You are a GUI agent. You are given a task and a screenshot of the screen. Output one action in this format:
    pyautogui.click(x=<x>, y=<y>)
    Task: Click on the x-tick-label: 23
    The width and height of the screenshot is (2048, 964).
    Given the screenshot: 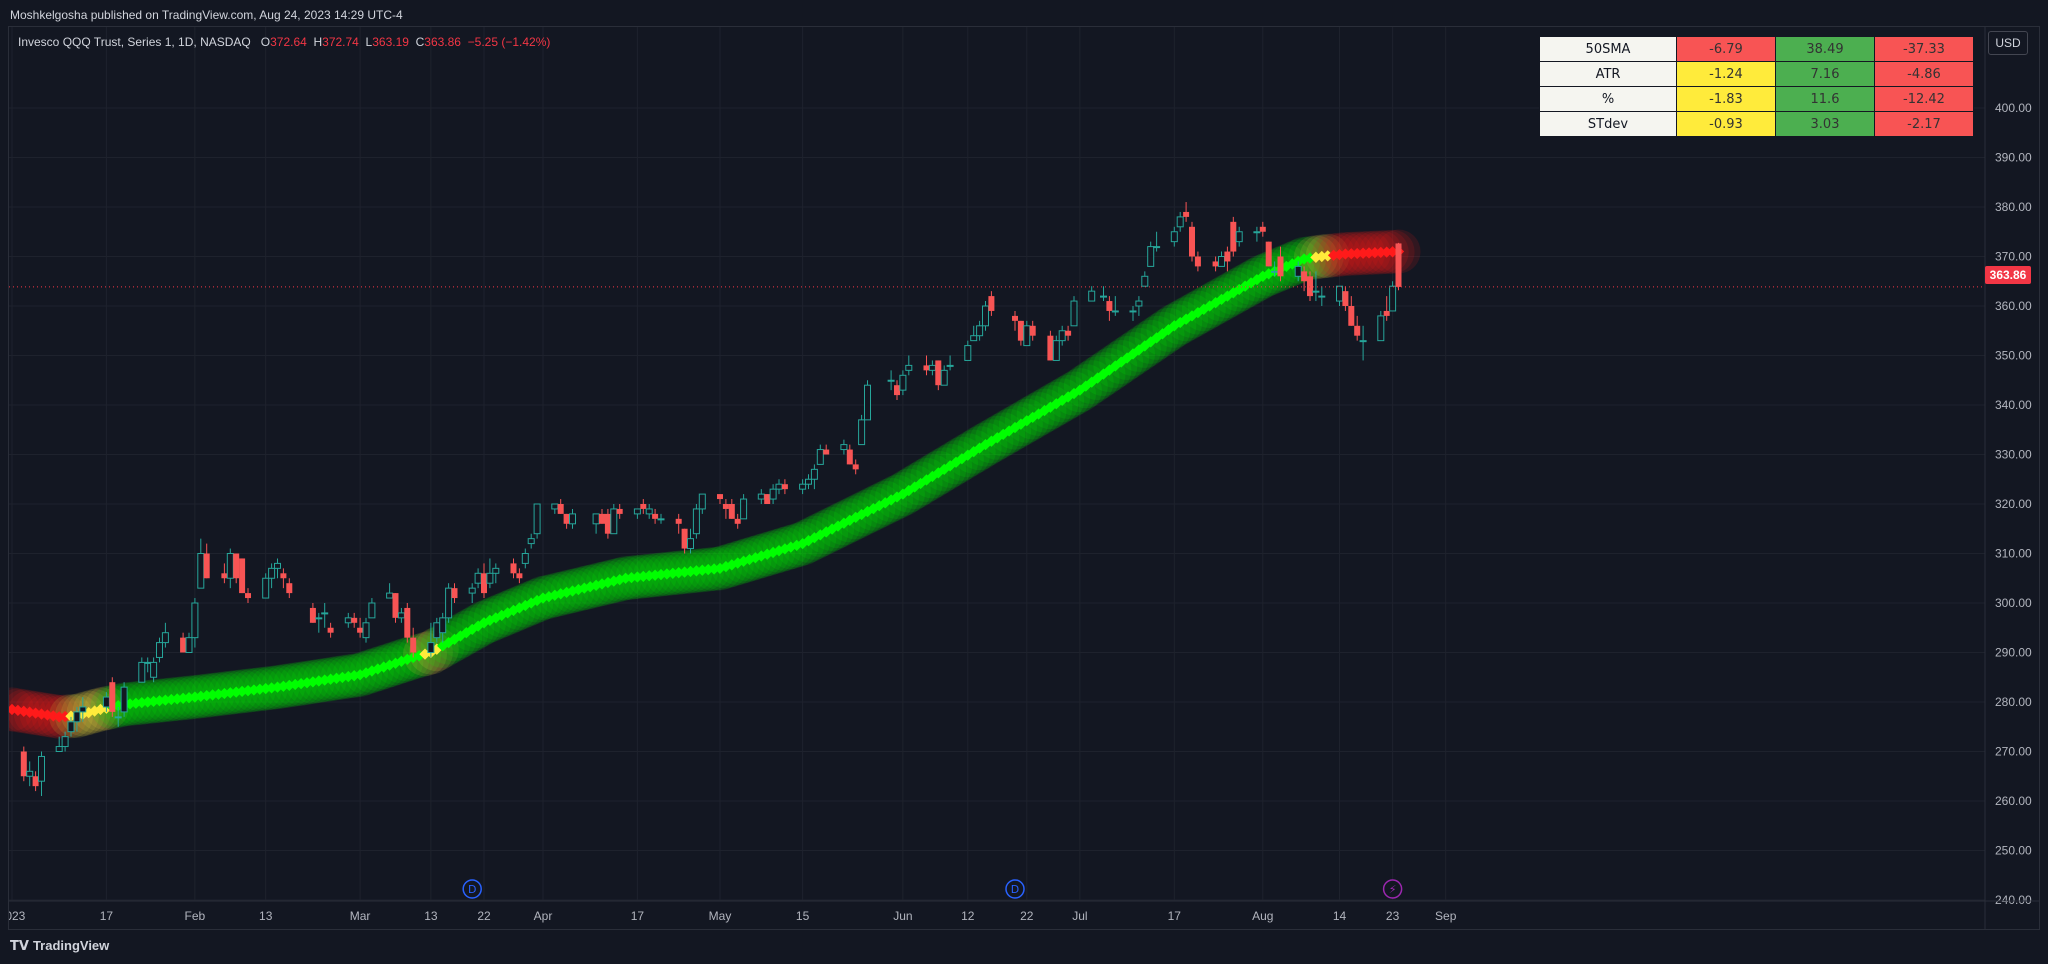 What is the action you would take?
    pyautogui.click(x=1393, y=916)
    